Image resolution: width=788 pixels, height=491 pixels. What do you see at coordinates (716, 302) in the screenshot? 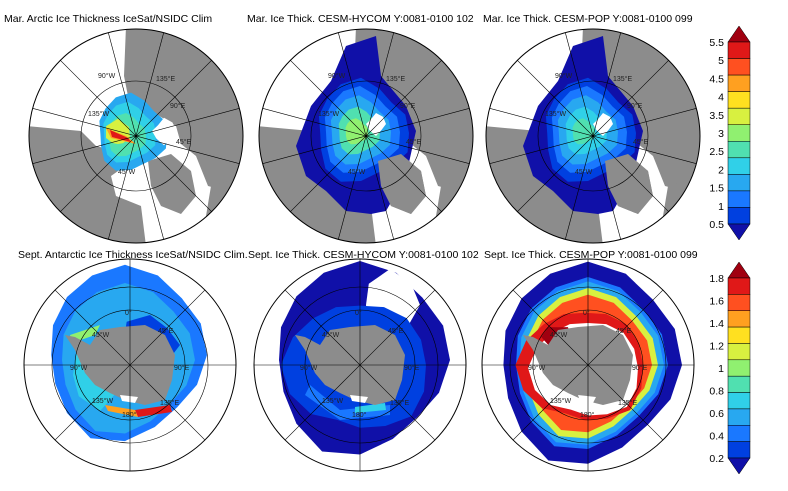
I see `colorbar-tick-label: 1.6` at bounding box center [716, 302].